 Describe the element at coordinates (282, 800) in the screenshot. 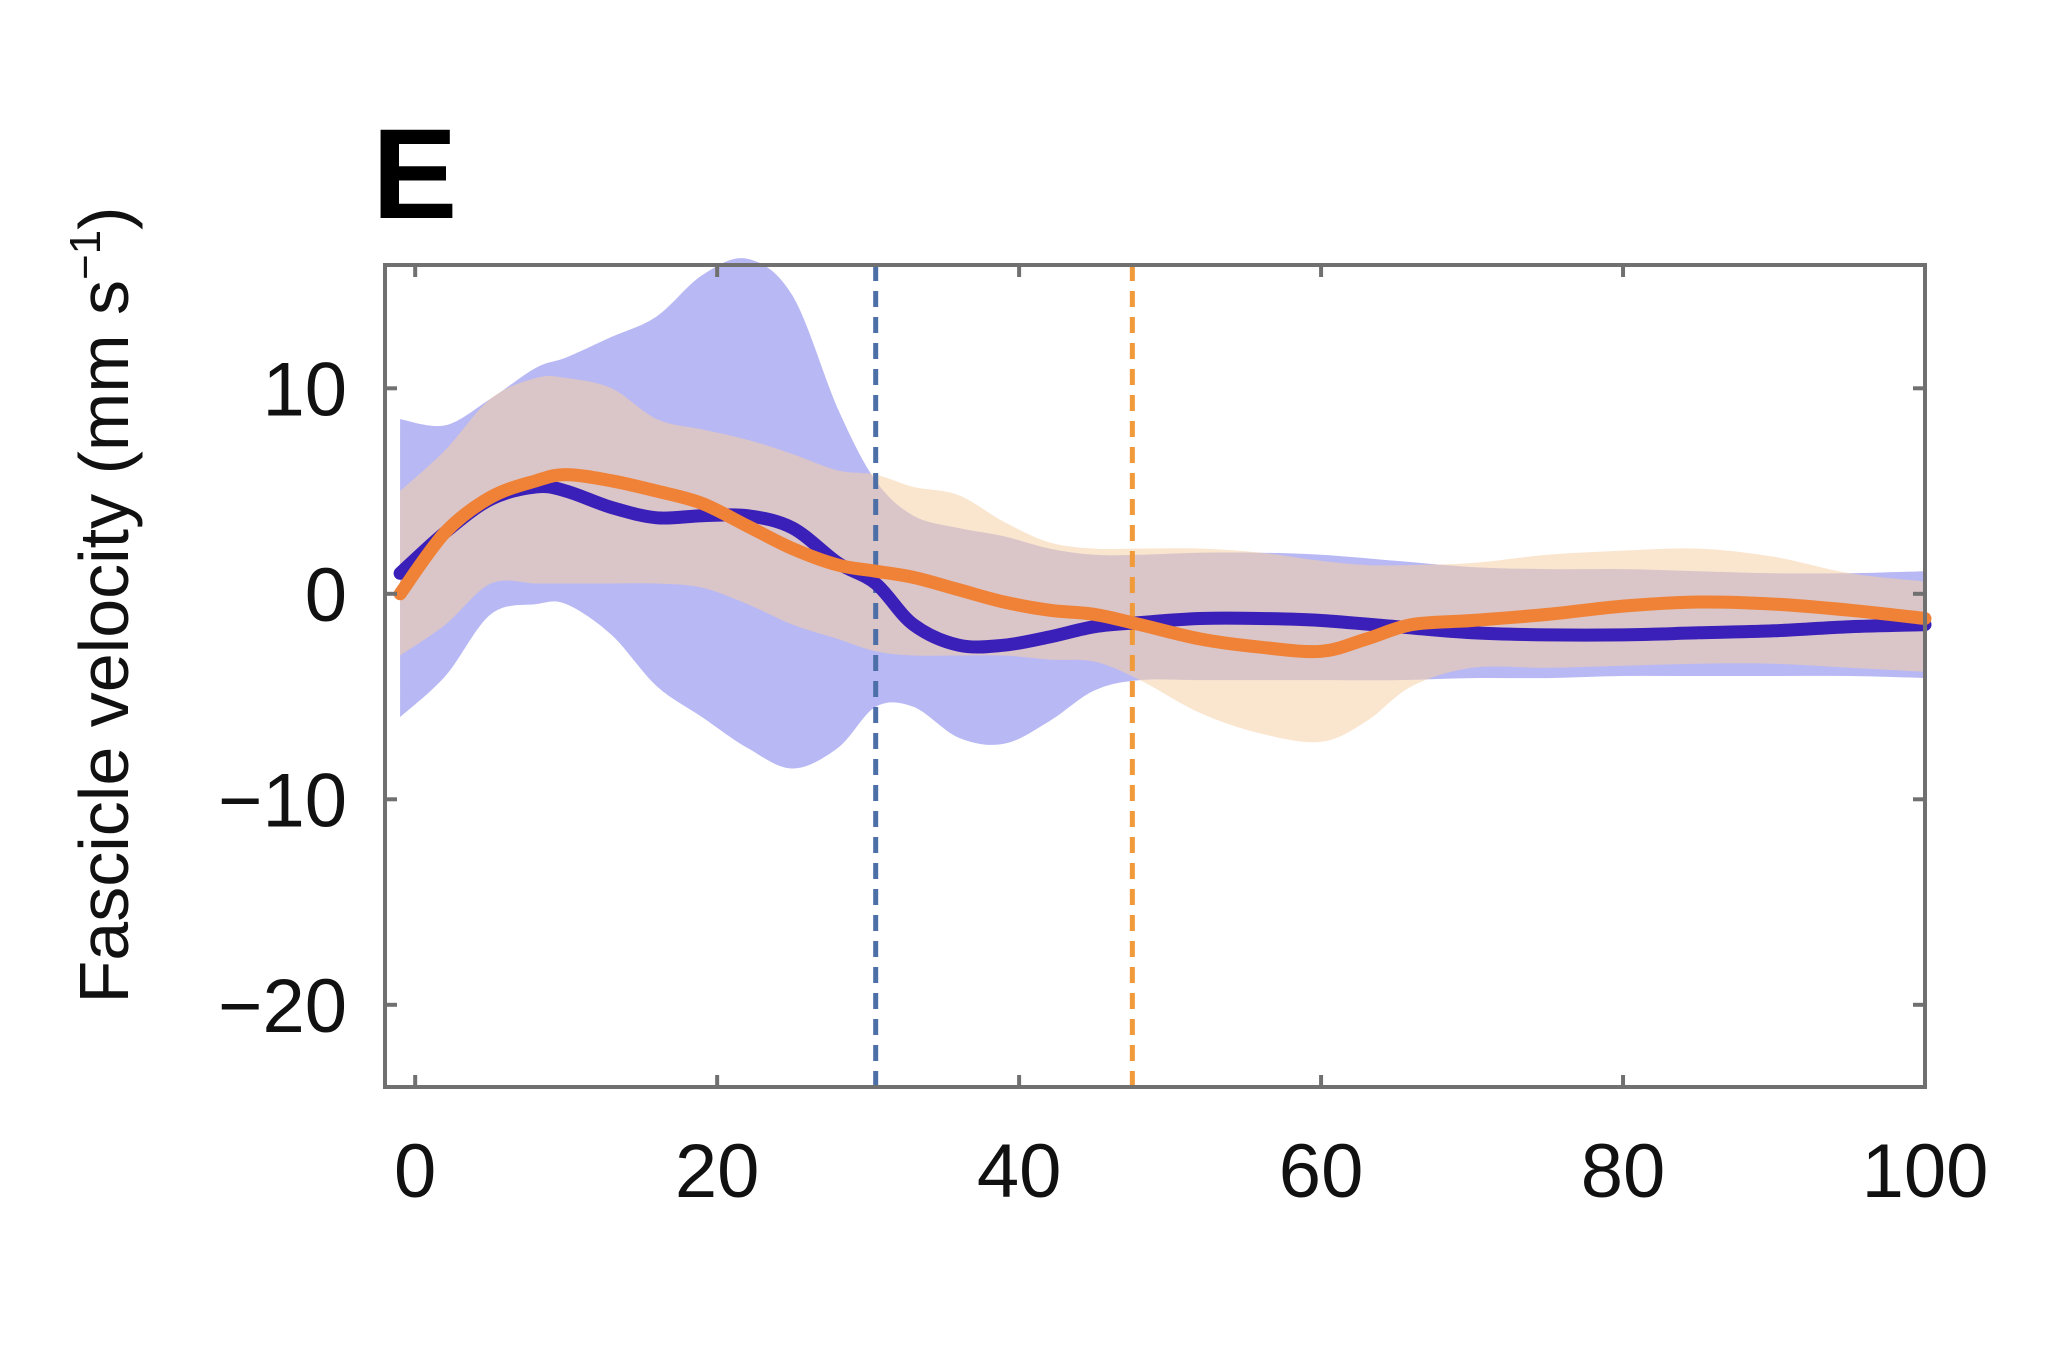

I see `y-tick-label: −10` at that location.